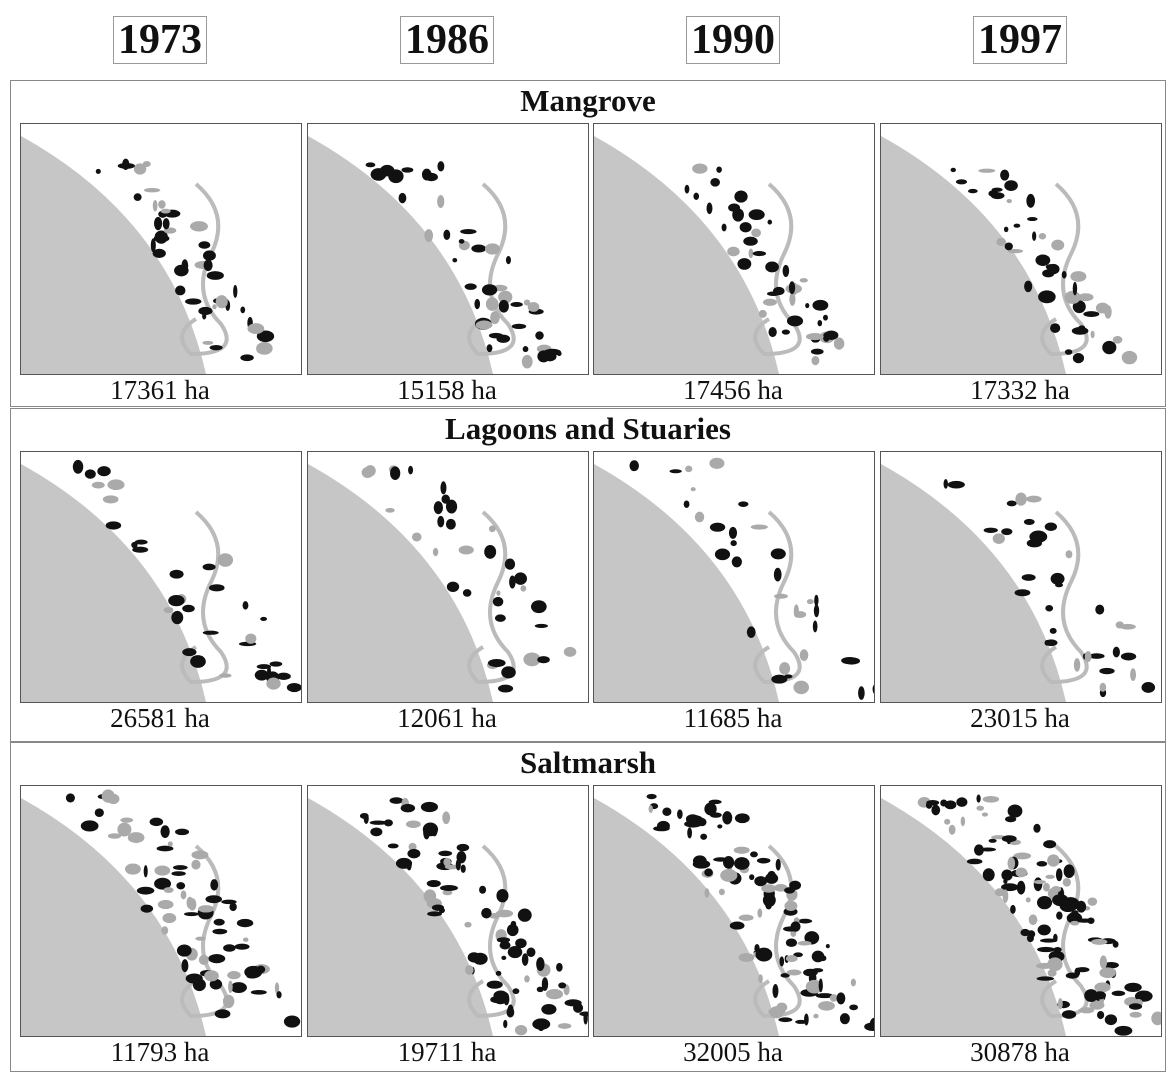 Image resolution: width=1167 pixels, height=1076 pixels. What do you see at coordinates (1020, 40) in the screenshot?
I see `year-label: 1997` at bounding box center [1020, 40].